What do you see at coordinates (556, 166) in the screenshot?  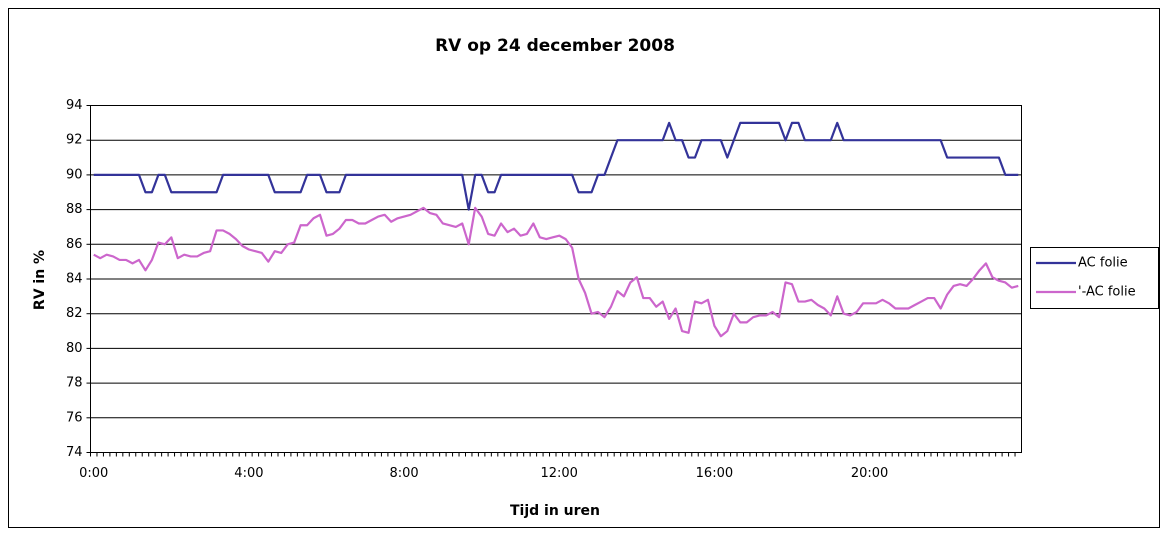 I see `line-series` at bounding box center [556, 166].